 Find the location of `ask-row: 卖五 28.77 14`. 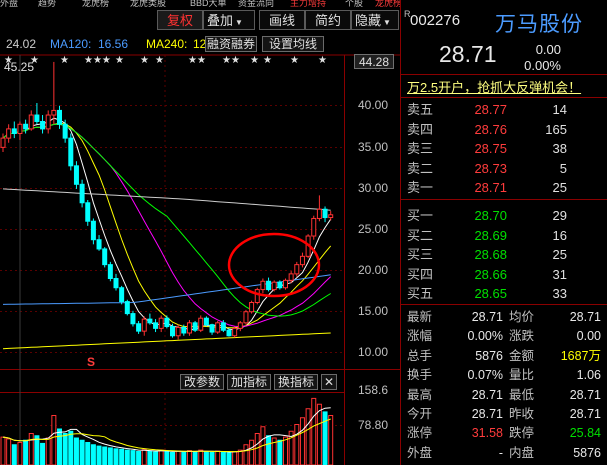

ask-row: 卖五 28.77 14 is located at coordinates (504, 109).